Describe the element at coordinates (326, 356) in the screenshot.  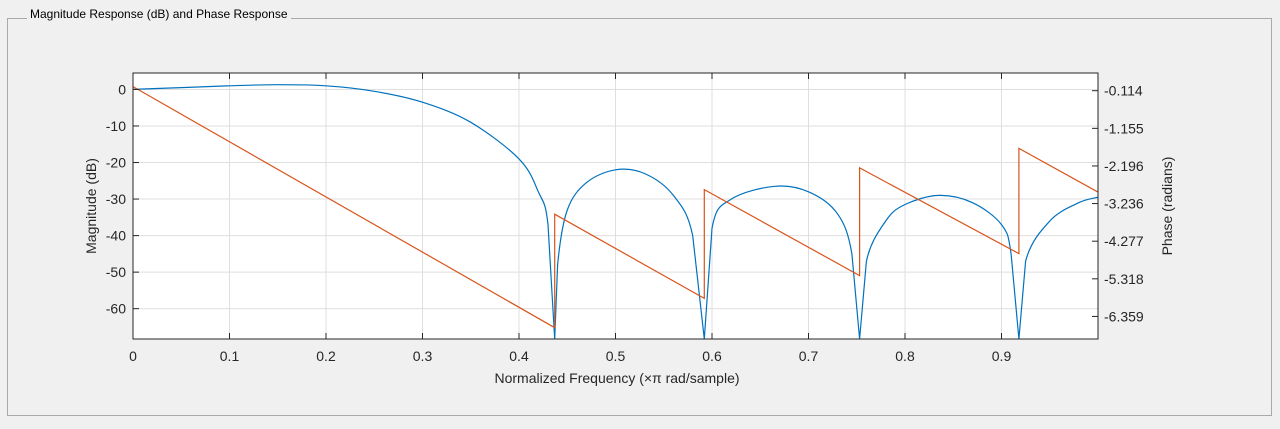
I see `x-tick-label: 0.2` at that location.